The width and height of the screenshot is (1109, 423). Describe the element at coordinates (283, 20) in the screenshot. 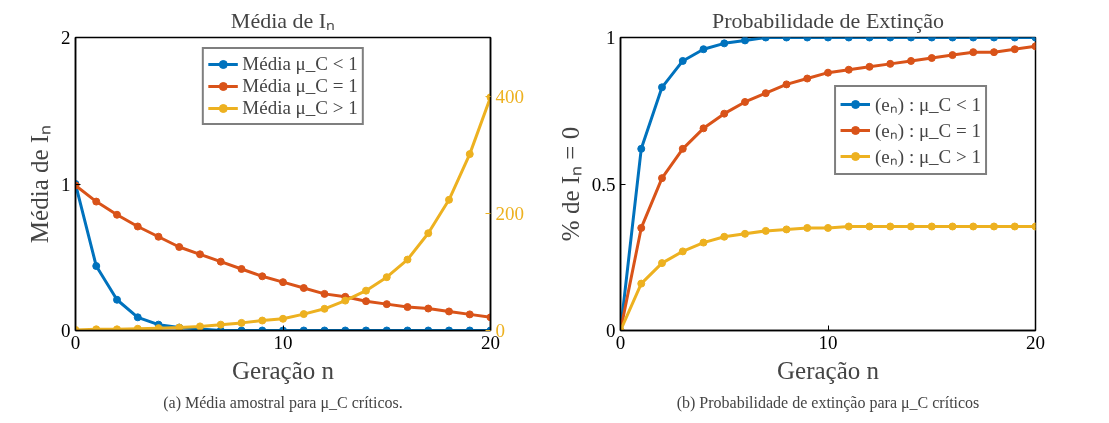

I see `chart-title: Média de Iₙ` at that location.